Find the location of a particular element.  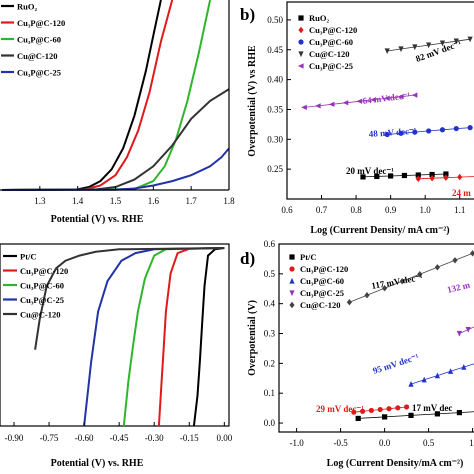

panel-d-legend: Pt/C Cu₃P@C-120 Cu₃P@C-60 Cu₃P@C-25 Cu@C-120 is located at coordinates (318, 281).